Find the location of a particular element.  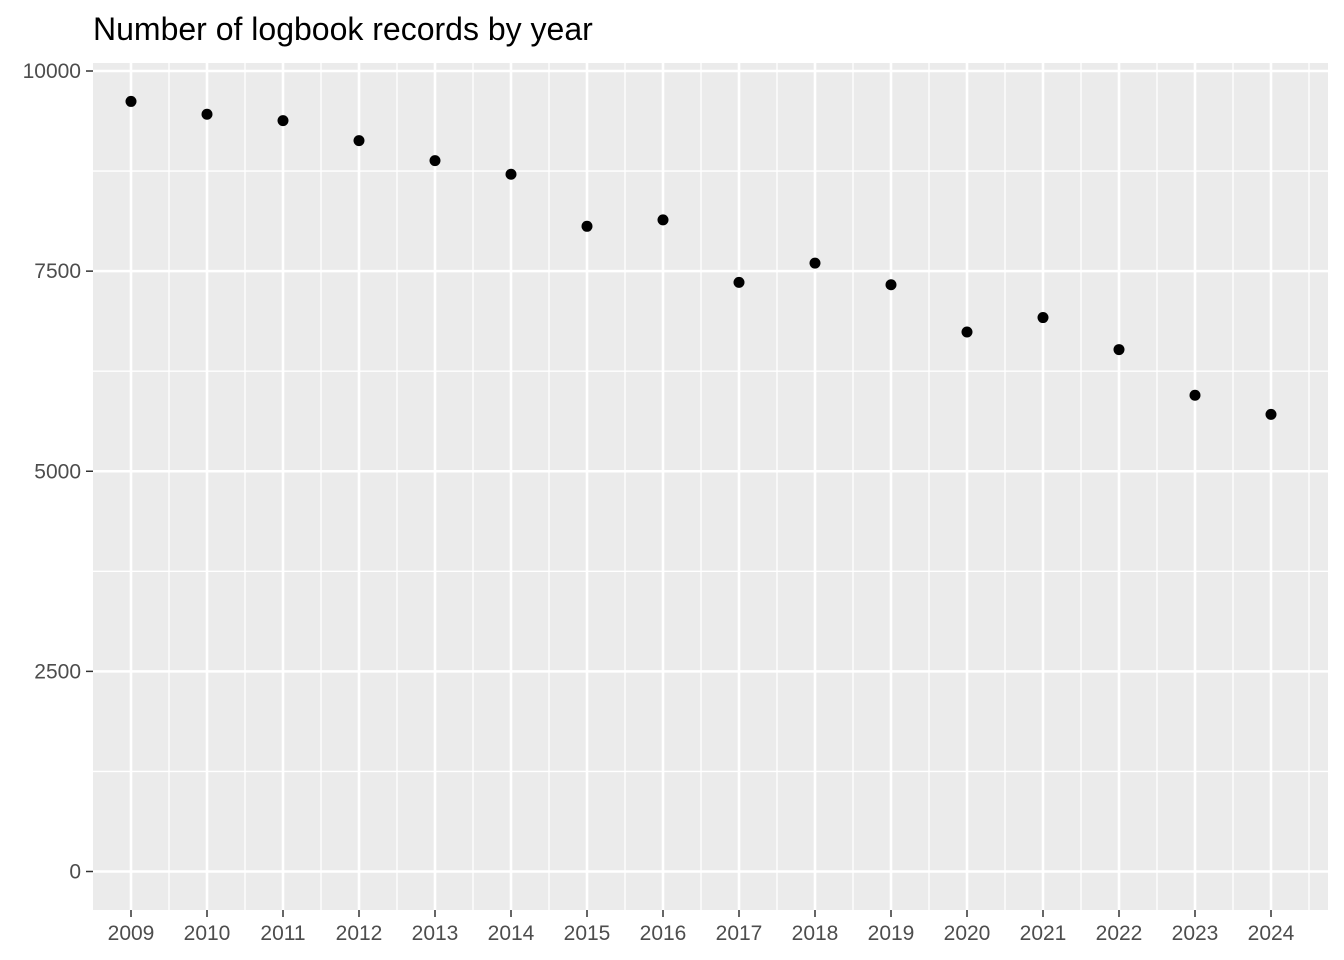

y-tick-label: 7500 is located at coordinates (57, 271).